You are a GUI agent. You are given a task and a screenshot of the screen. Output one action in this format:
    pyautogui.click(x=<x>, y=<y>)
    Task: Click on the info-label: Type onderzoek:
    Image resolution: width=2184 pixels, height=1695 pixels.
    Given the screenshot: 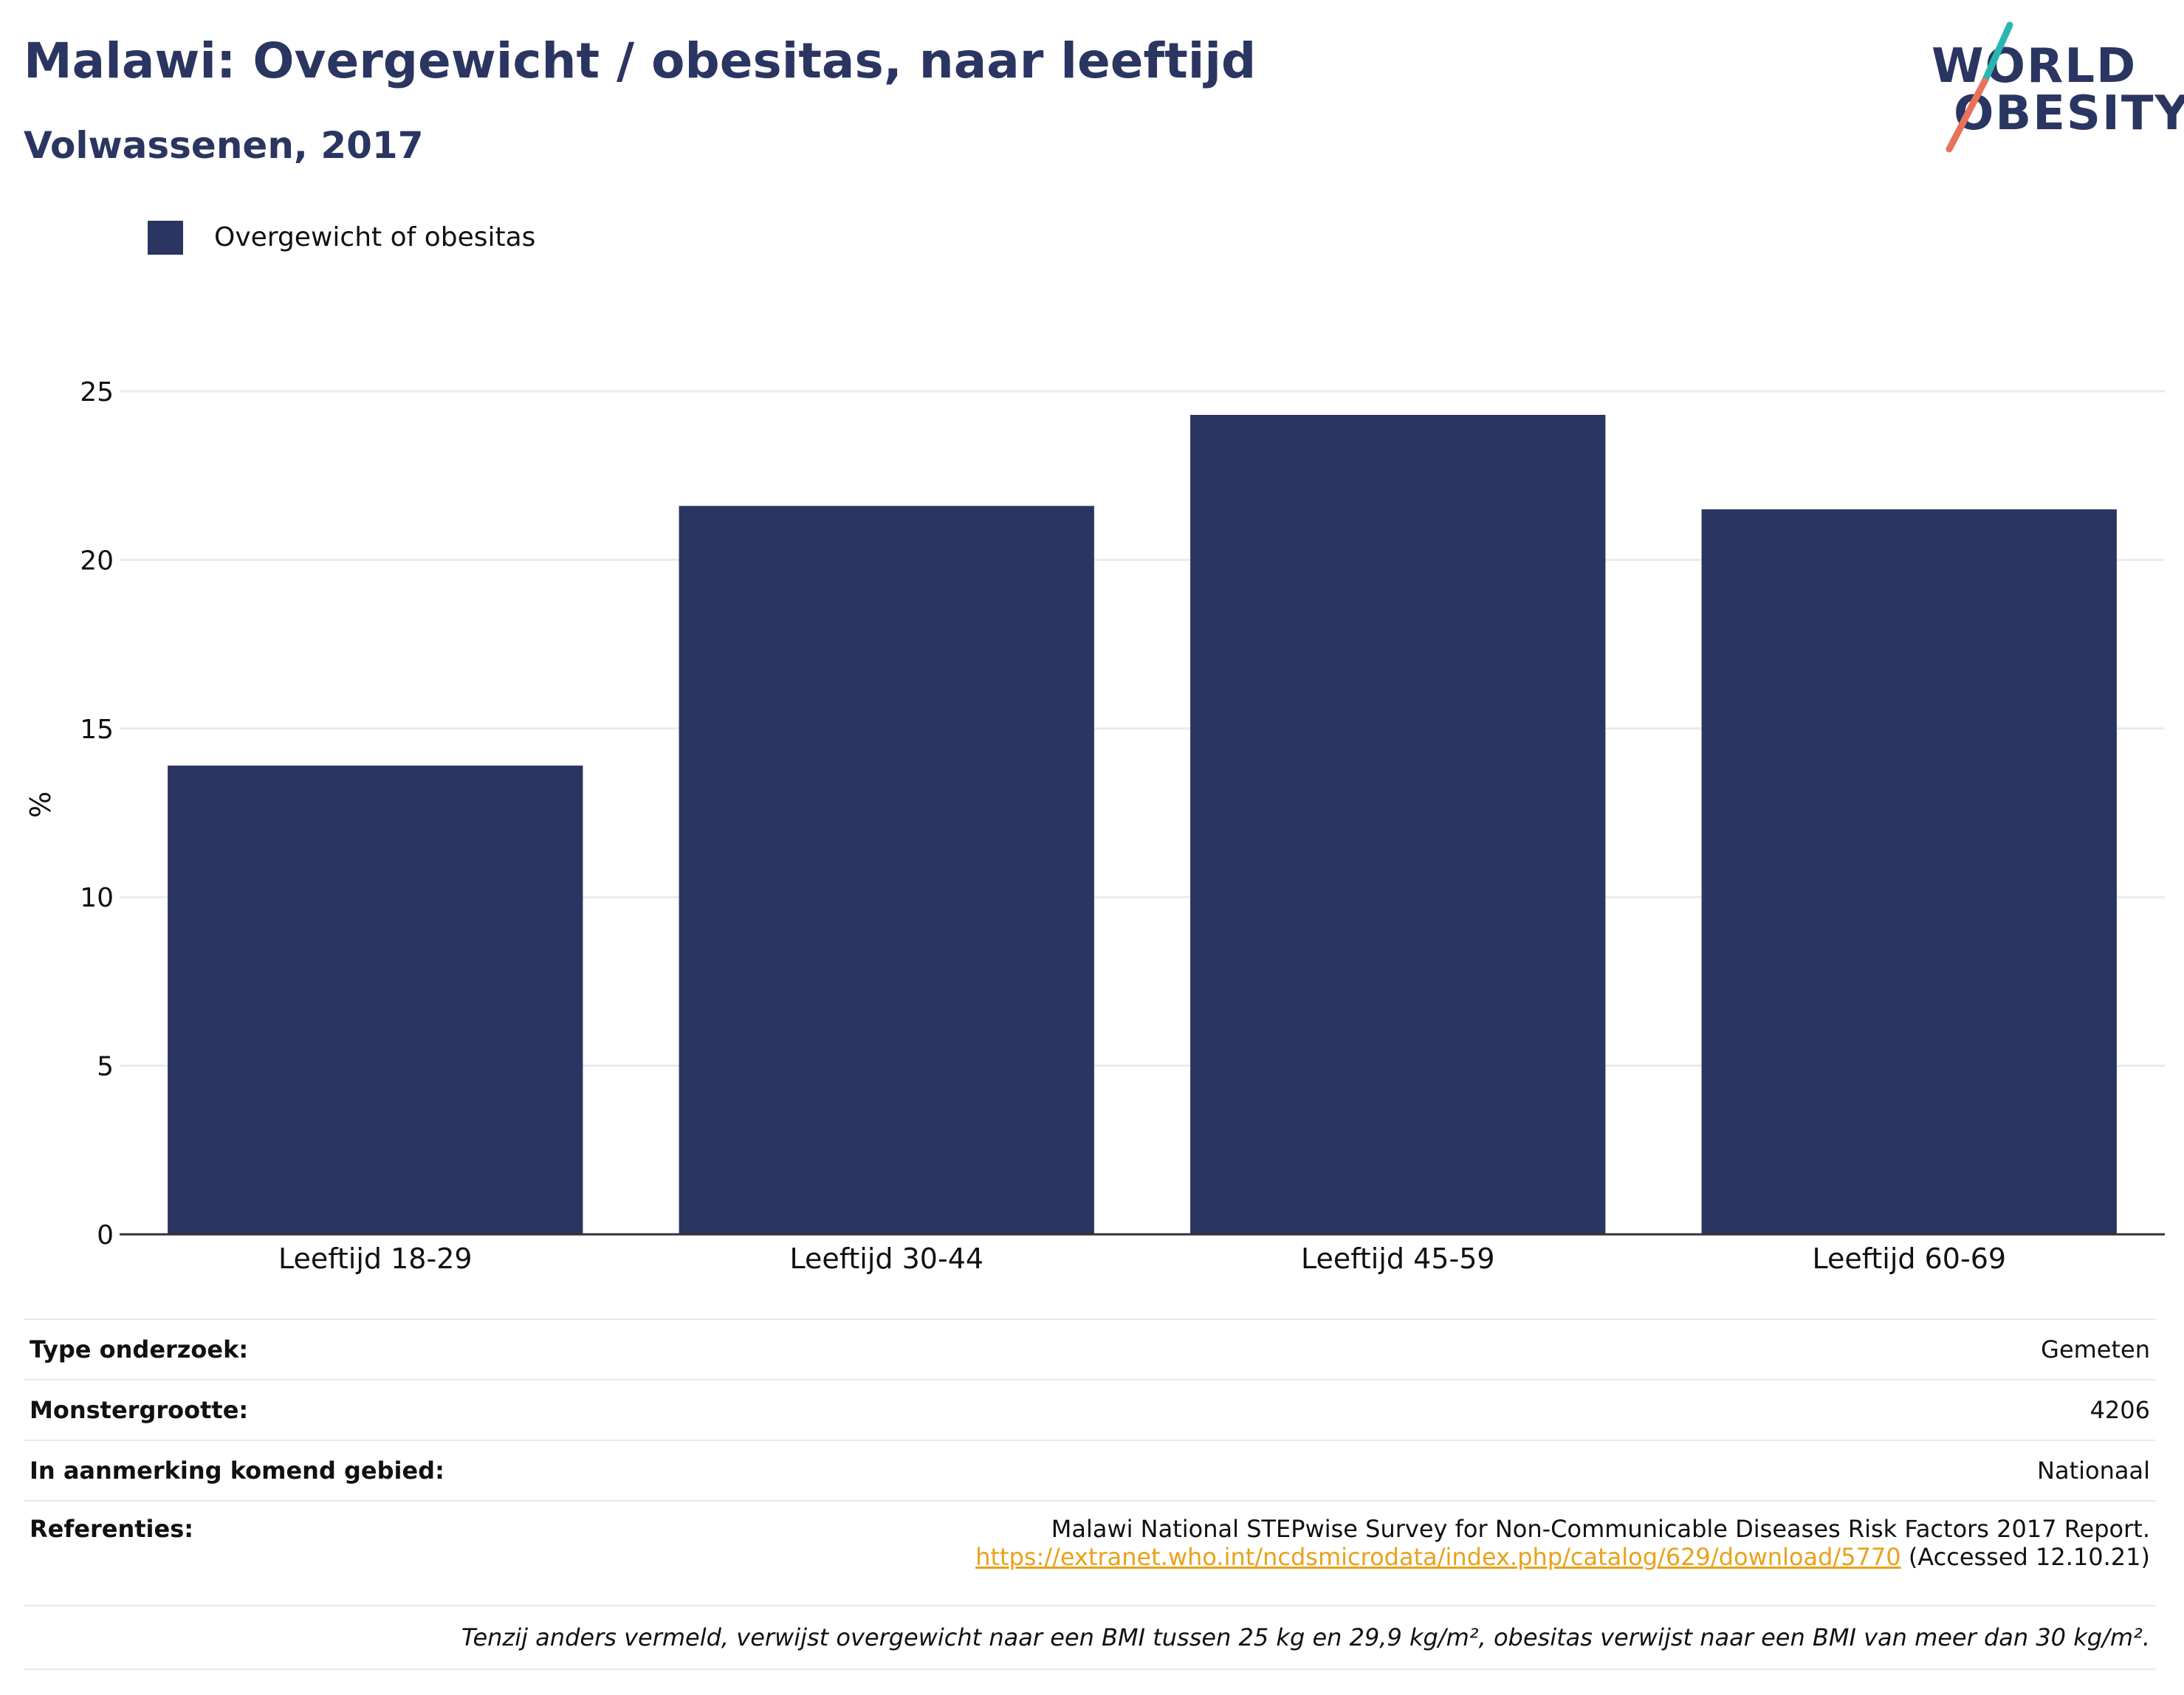 What is the action you would take?
    pyautogui.click(x=306, y=1349)
    